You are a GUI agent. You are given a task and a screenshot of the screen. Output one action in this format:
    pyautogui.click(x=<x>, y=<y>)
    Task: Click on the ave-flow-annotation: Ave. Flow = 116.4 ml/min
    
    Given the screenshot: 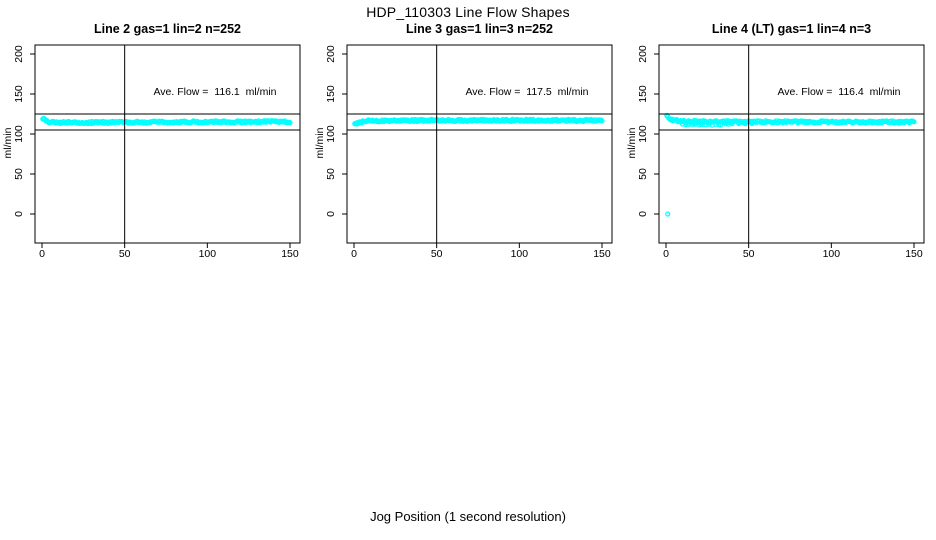 What is the action you would take?
    pyautogui.click(x=839, y=92)
    